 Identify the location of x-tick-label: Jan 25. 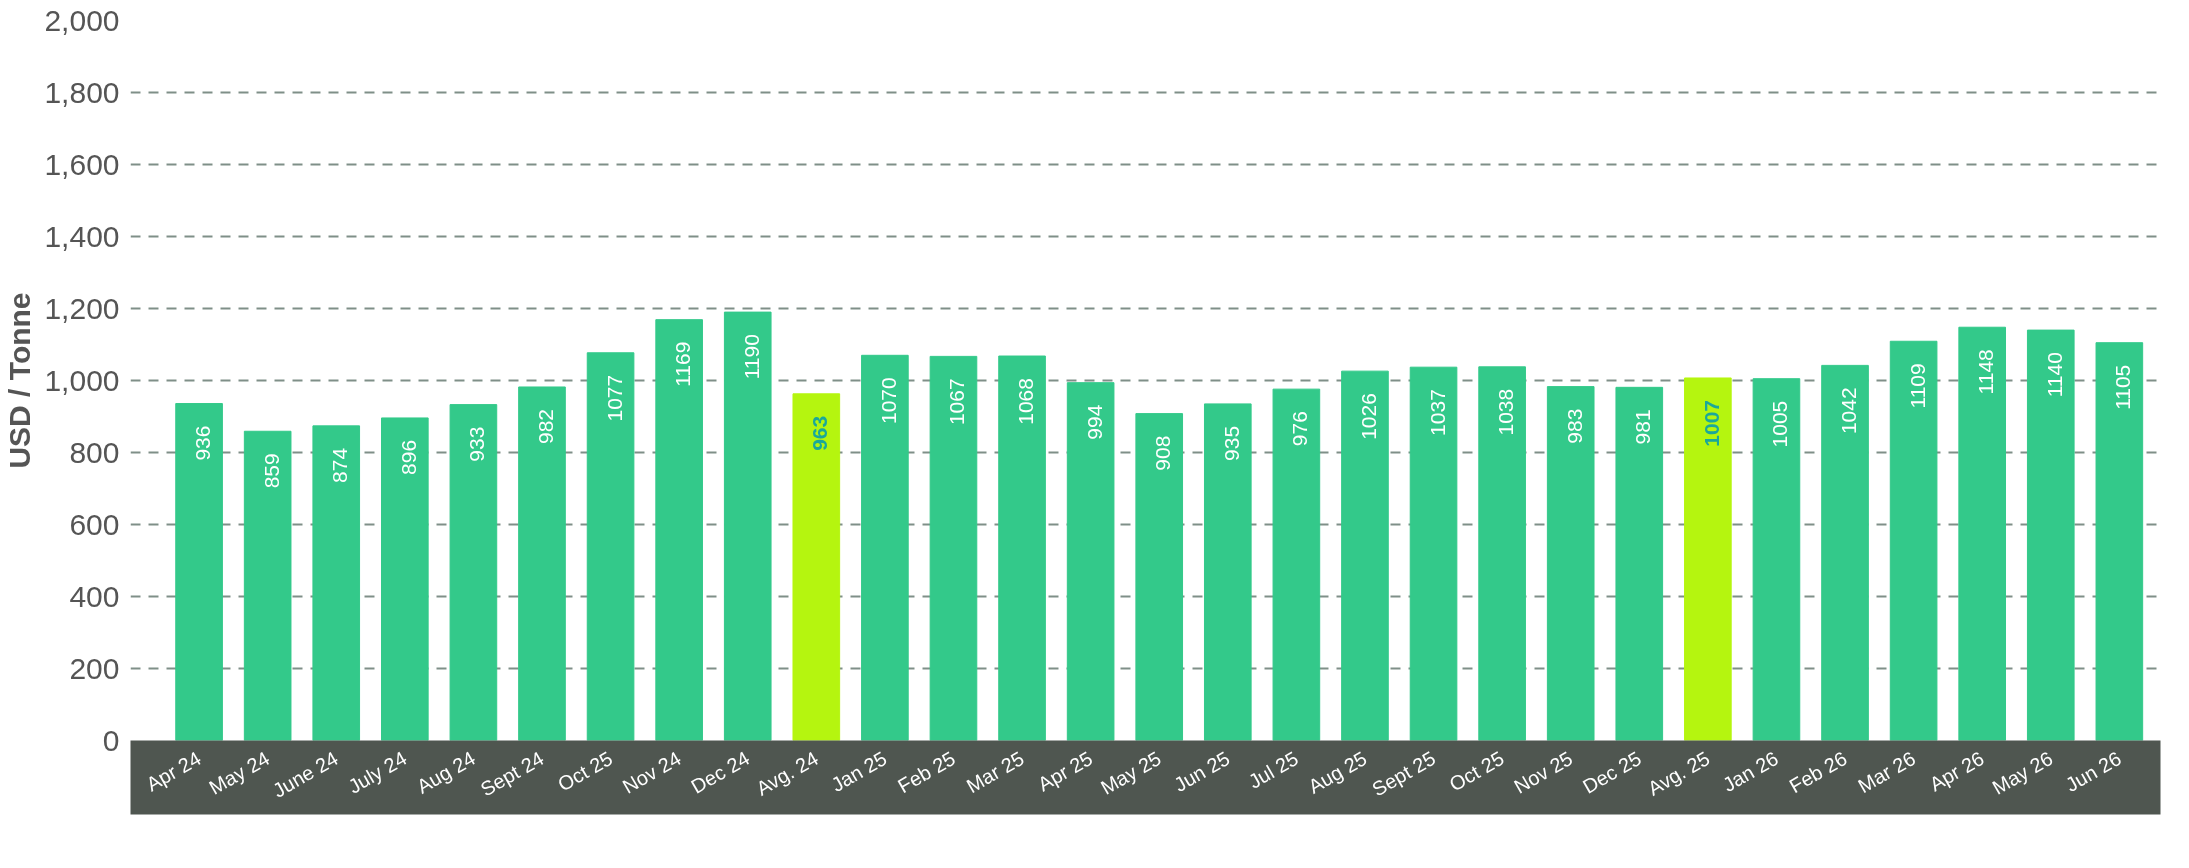
(859, 771).